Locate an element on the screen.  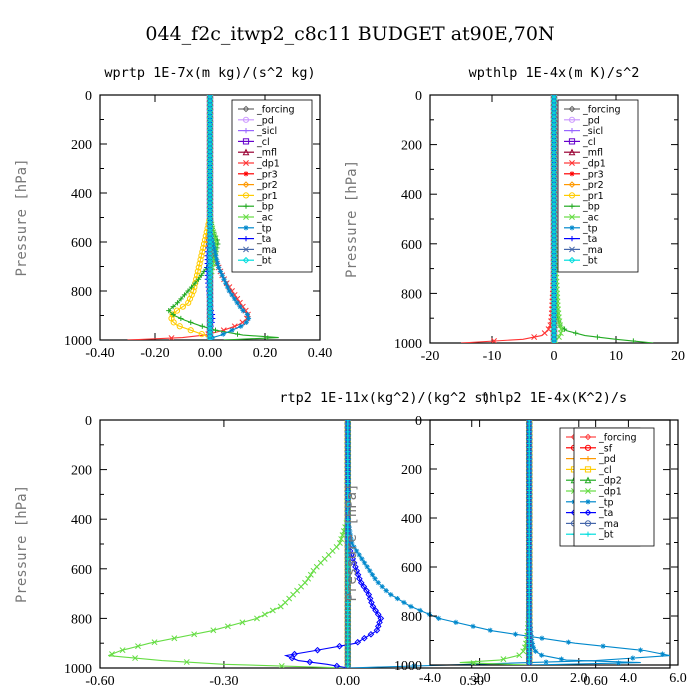
legend-label: _pr2 is located at coordinates (267, 185).